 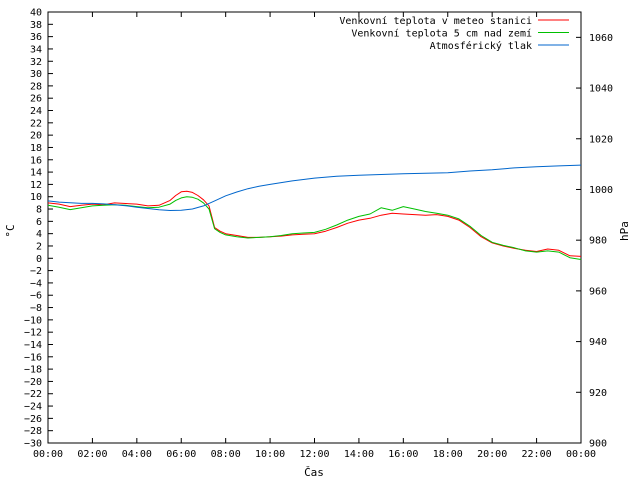 I want to click on legend-label-1: Venkovní teplota v meteo stanici, so click(x=435, y=21).